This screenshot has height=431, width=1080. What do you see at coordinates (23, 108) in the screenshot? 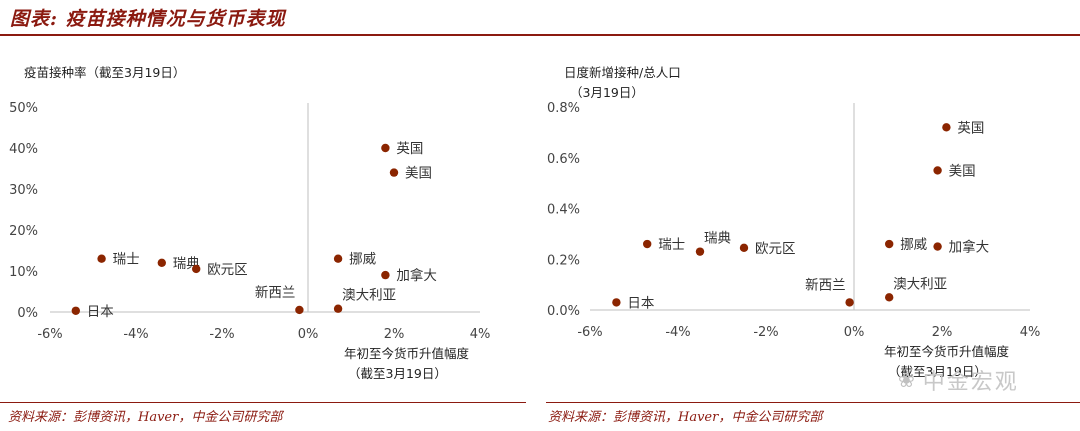
I see `y-tick-label: 50%` at bounding box center [23, 108].